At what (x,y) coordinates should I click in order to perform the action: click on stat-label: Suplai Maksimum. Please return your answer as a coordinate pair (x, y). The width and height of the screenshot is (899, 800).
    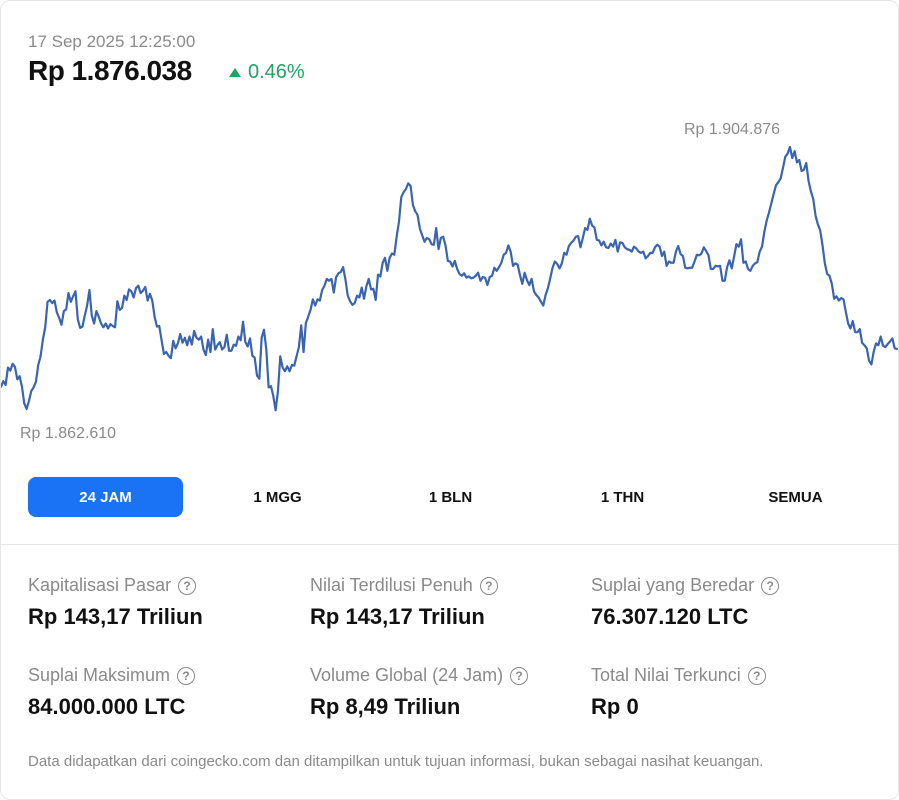
    Looking at the image, I should click on (99, 675).